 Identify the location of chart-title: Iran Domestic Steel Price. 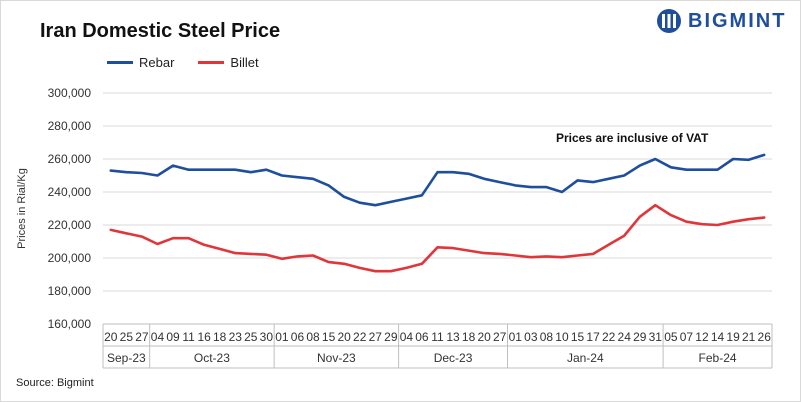
(160, 31).